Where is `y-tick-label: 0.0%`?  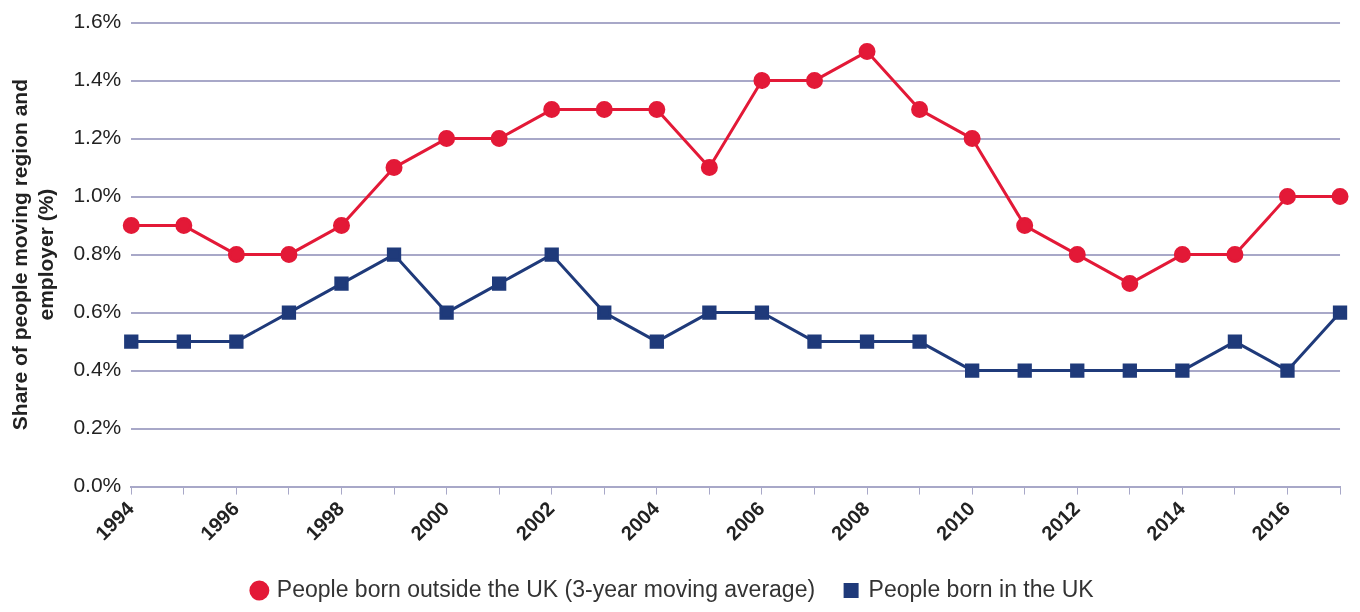 y-tick-label: 0.0% is located at coordinates (97, 485).